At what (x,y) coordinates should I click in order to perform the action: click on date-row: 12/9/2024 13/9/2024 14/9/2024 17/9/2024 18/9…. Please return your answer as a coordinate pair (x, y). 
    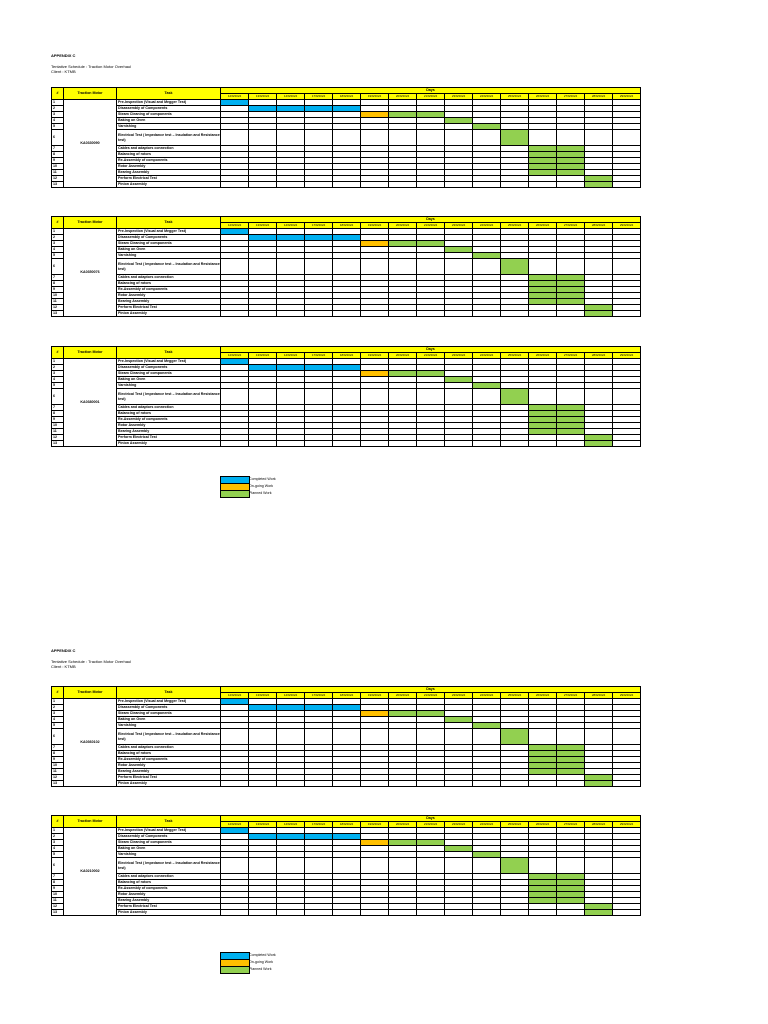
    Looking at the image, I should click on (346, 695).